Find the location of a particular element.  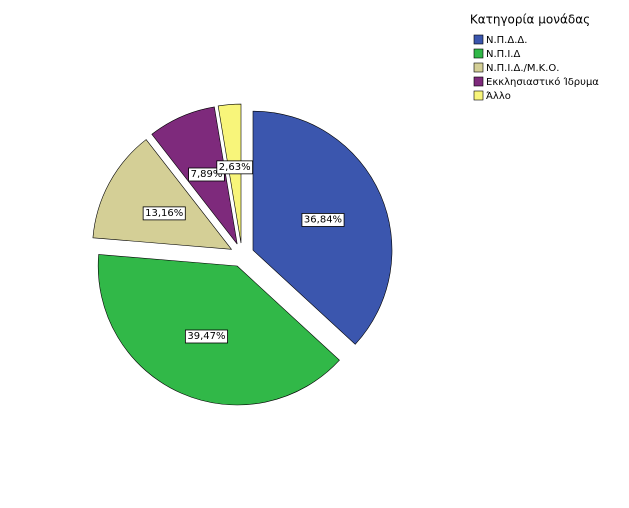

data-label: 2,63% is located at coordinates (235, 167).